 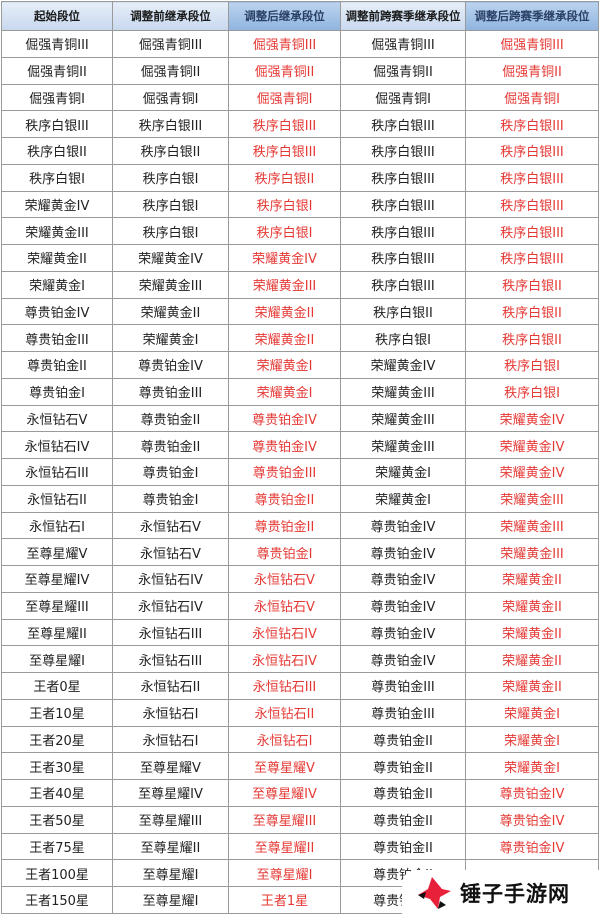 What do you see at coordinates (57, 391) in the screenshot?
I see `table-cell: 尊贵铂金I` at bounding box center [57, 391].